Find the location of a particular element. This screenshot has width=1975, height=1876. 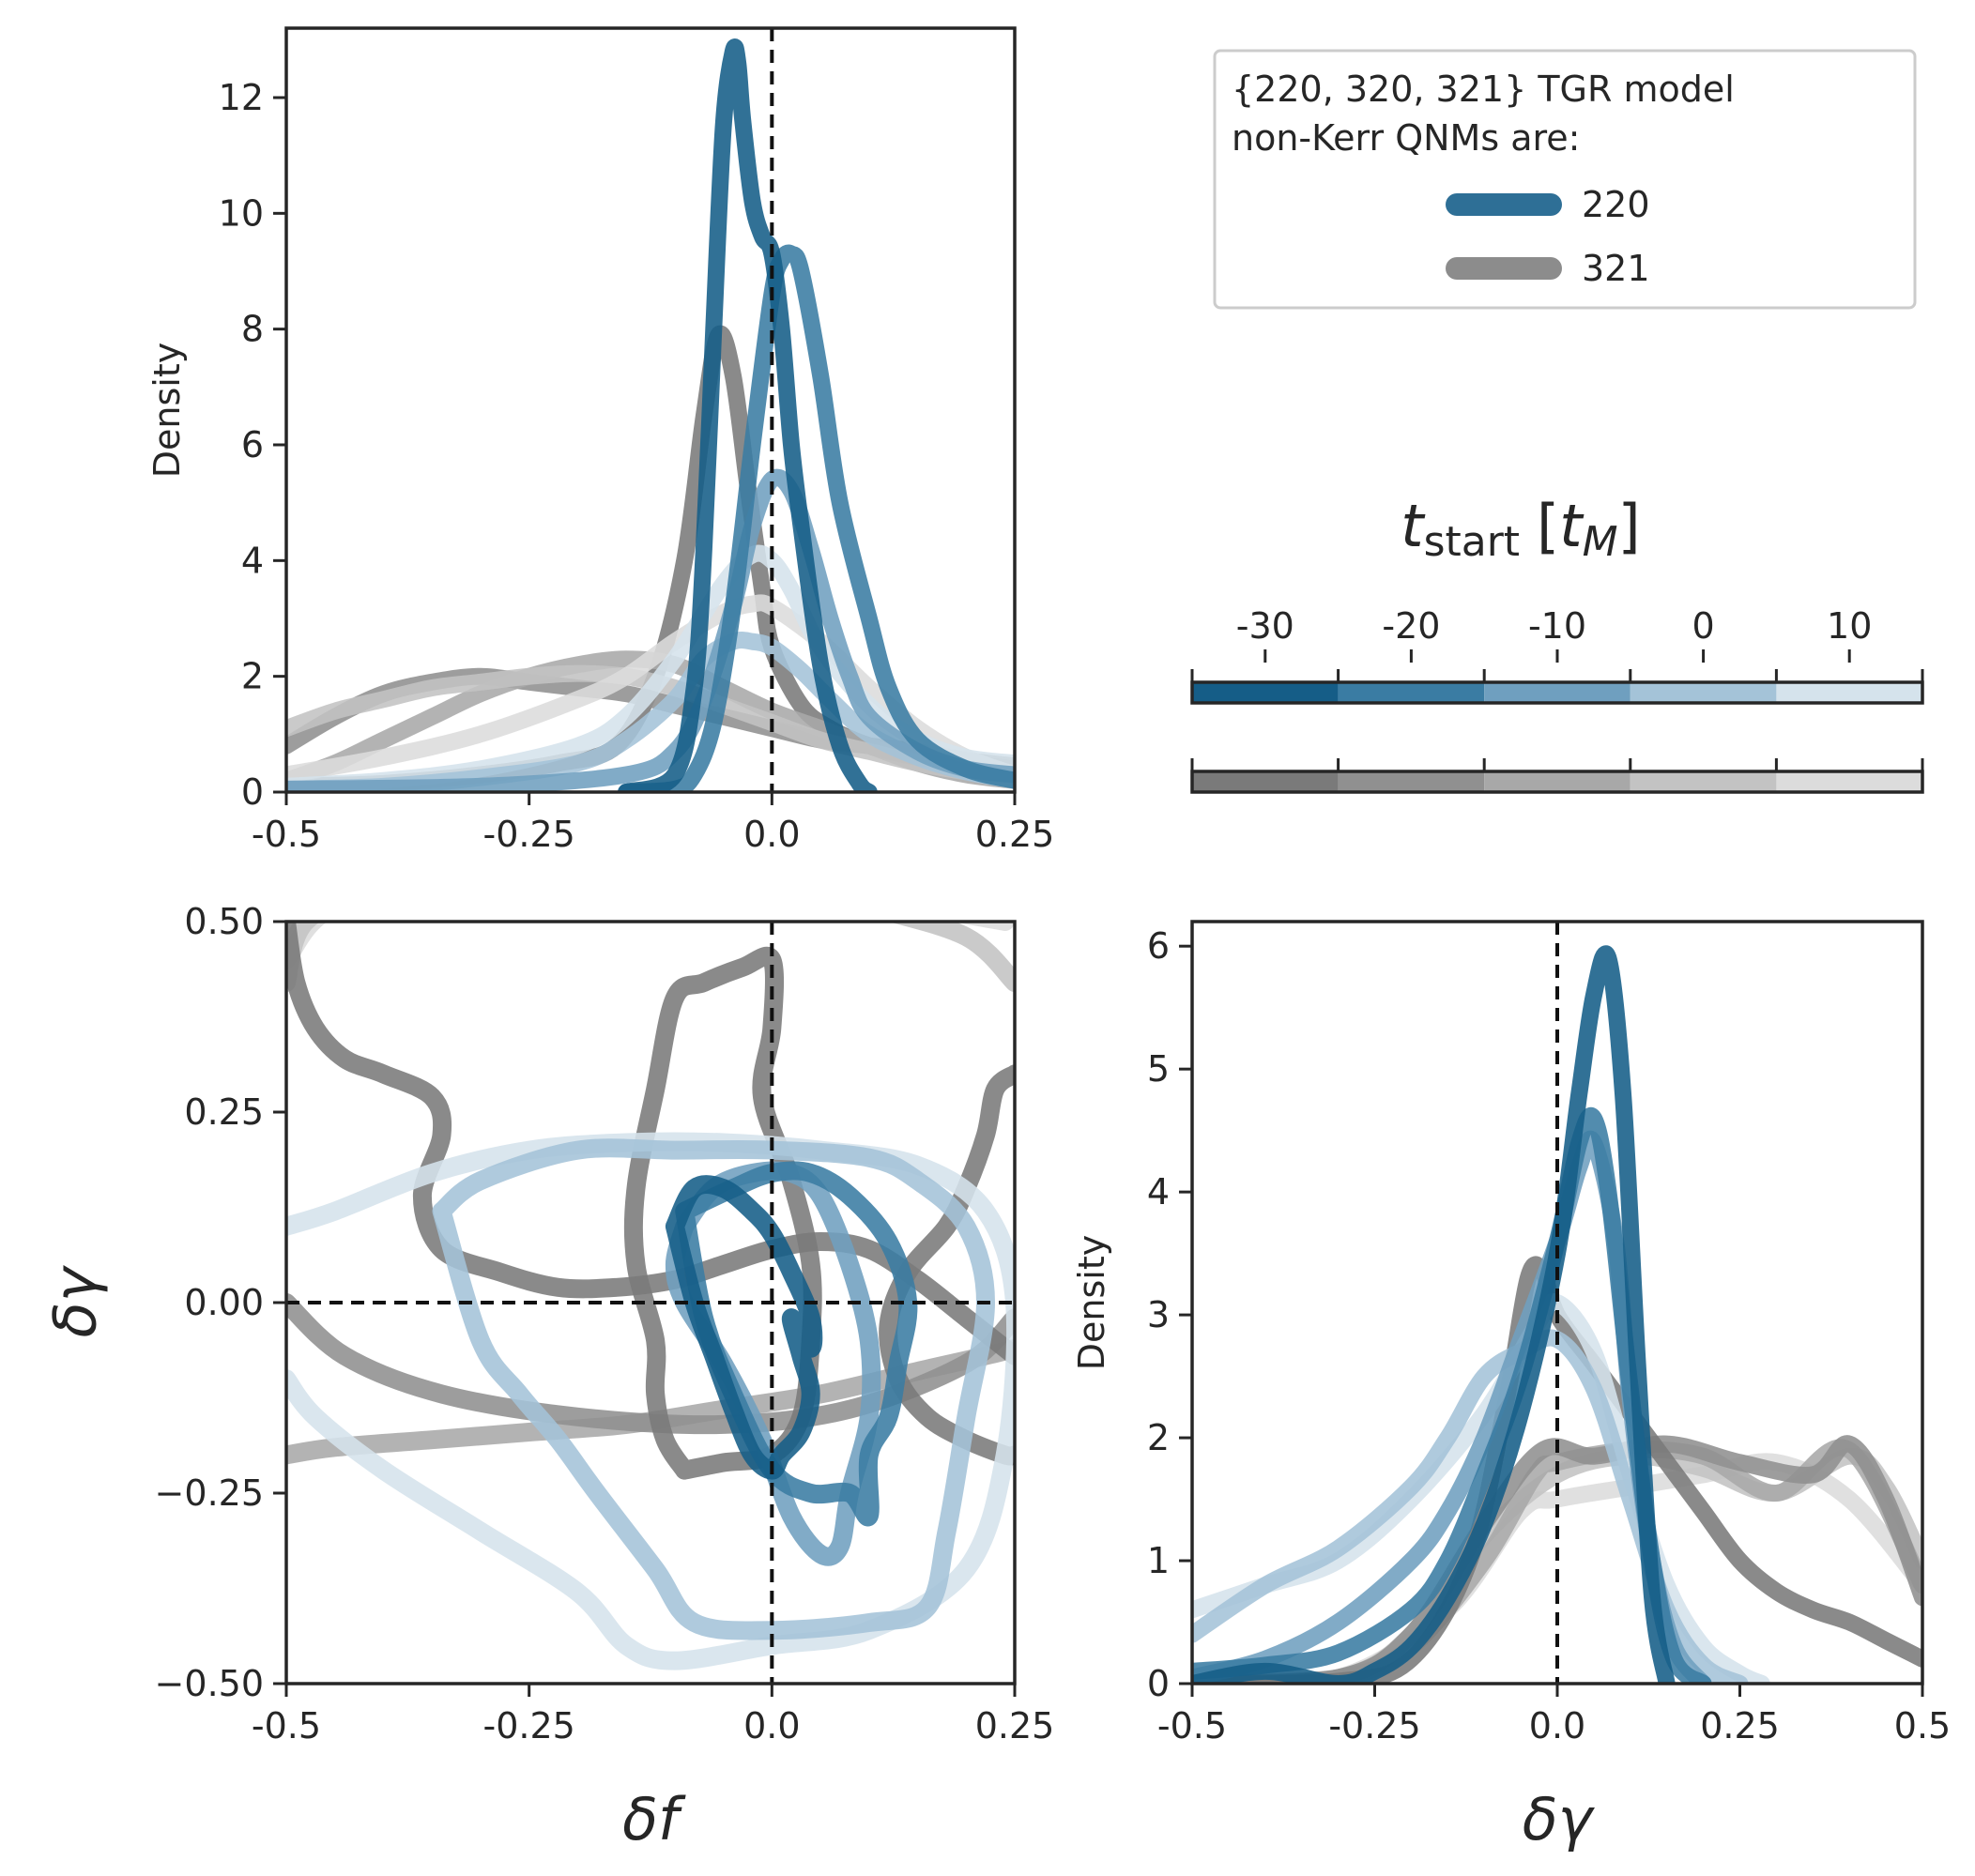

y-tick-label: 10 is located at coordinates (241, 213).